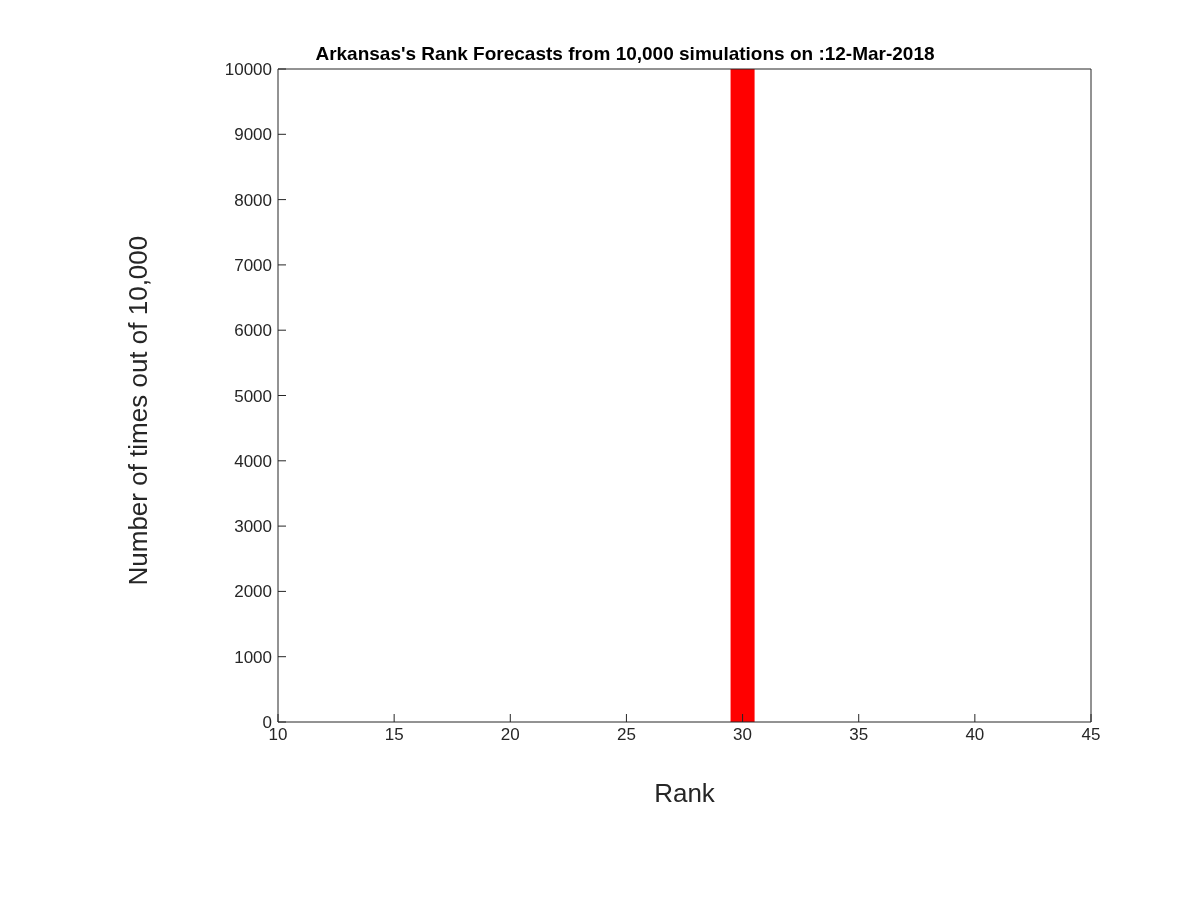 The height and width of the screenshot is (900, 1200). What do you see at coordinates (394, 735) in the screenshot?
I see `x-tick-label: 15` at bounding box center [394, 735].